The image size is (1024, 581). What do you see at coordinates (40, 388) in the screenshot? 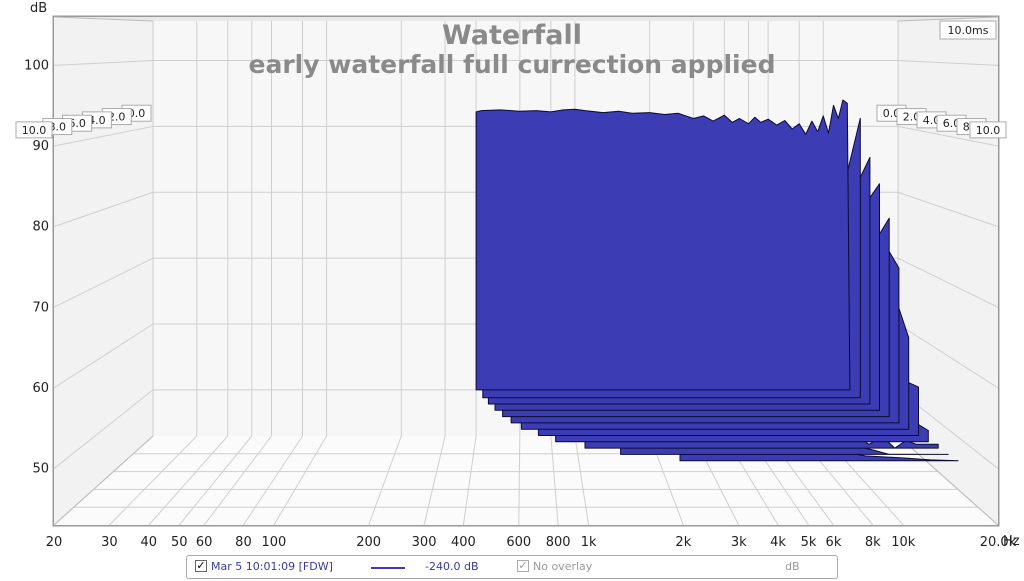
I see `y-tick-label: 60` at bounding box center [40, 388].